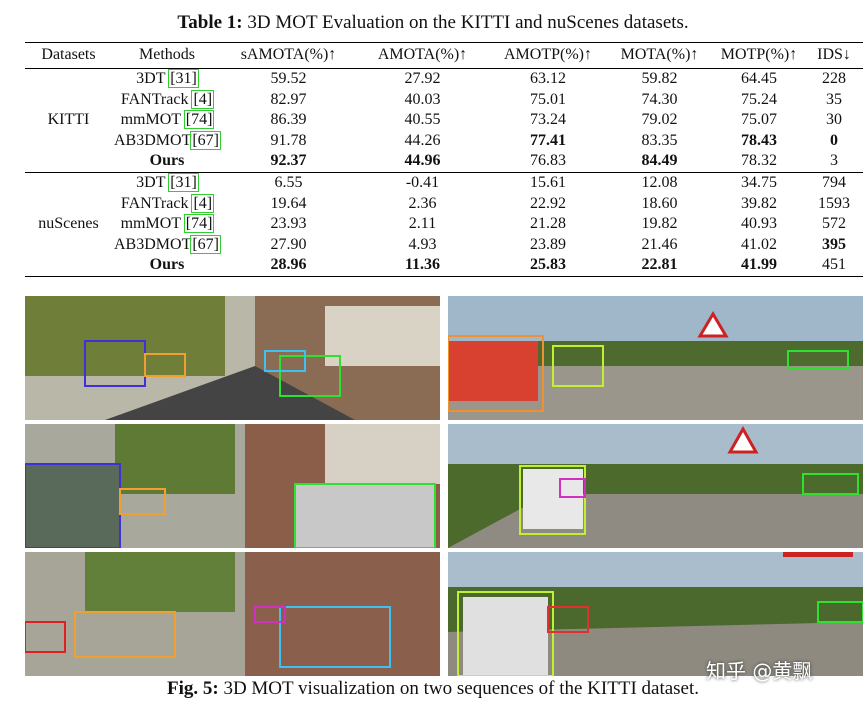 Image resolution: width=866 pixels, height=705 pixels. What do you see at coordinates (659, 244) in the screenshot?
I see `value-cell: 21.46` at bounding box center [659, 244].